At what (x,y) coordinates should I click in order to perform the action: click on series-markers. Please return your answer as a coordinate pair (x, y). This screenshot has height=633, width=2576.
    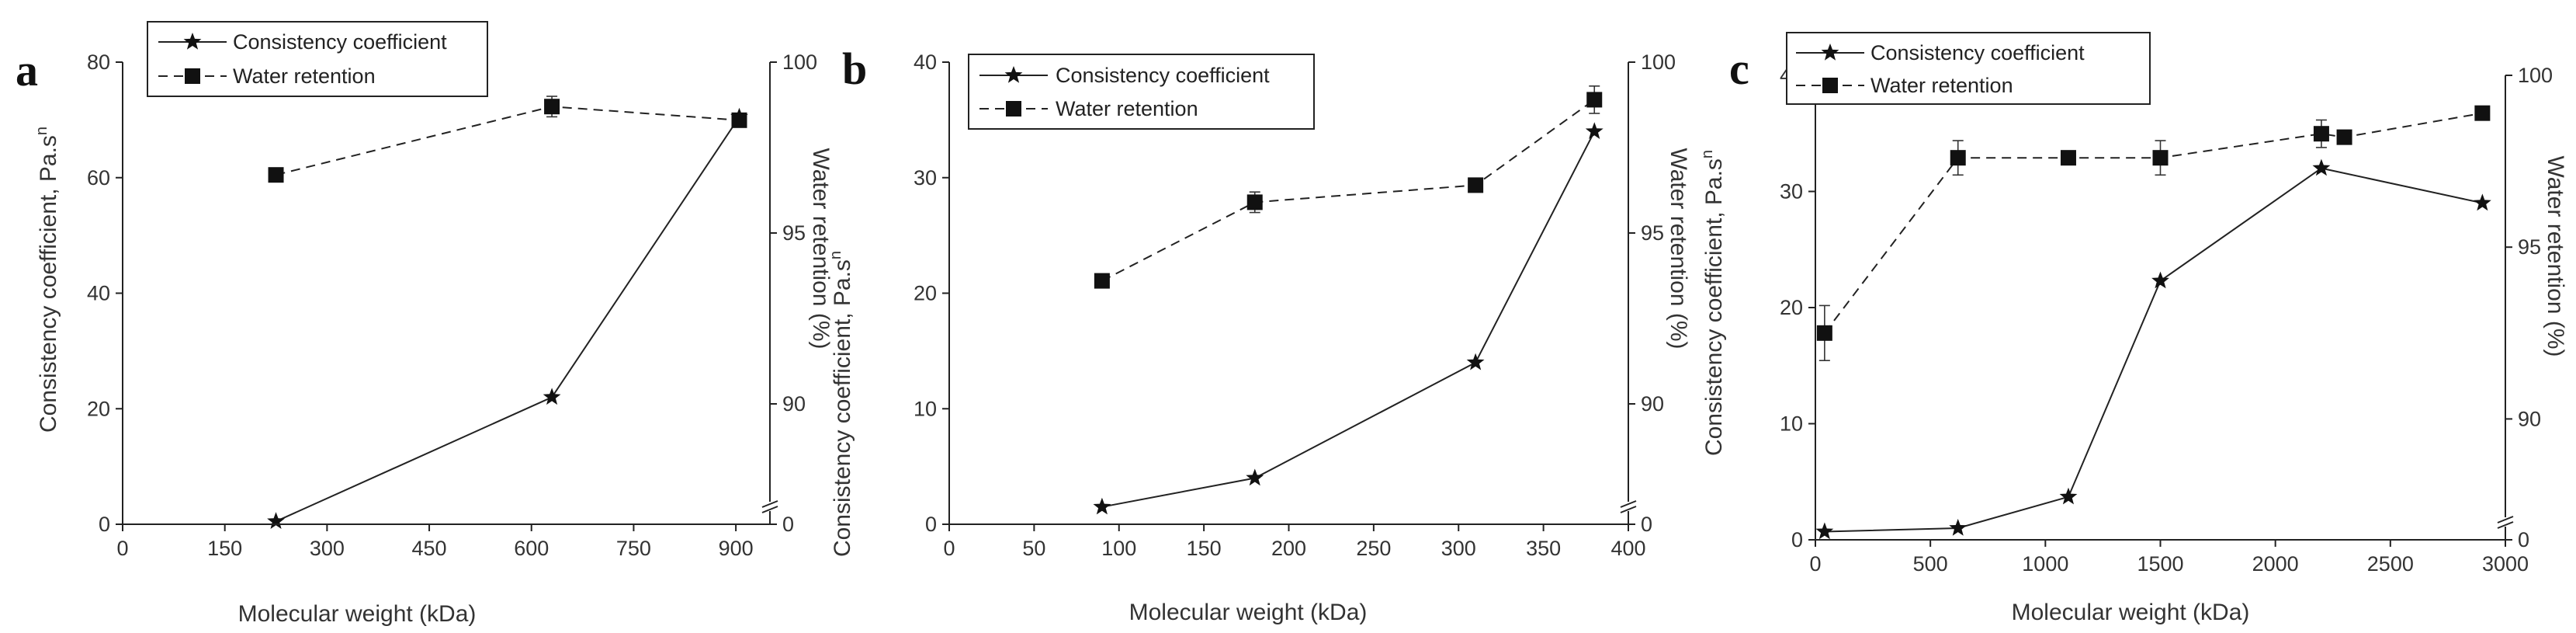
    Looking at the image, I should click on (507, 312).